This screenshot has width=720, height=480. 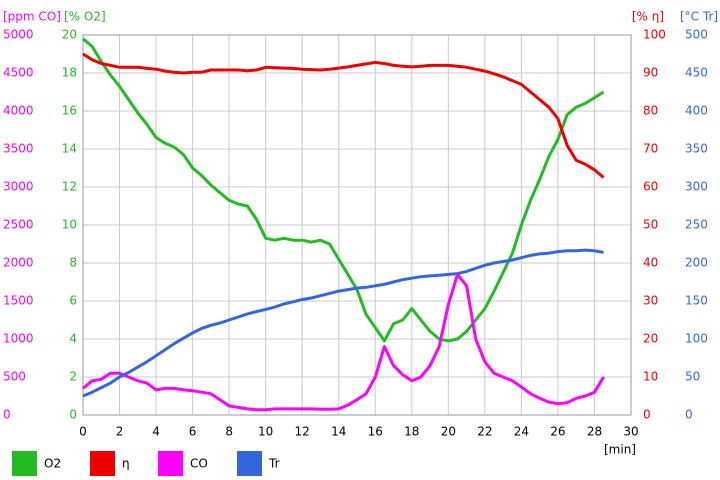 I want to click on x-tick-label: 12, so click(x=302, y=432).